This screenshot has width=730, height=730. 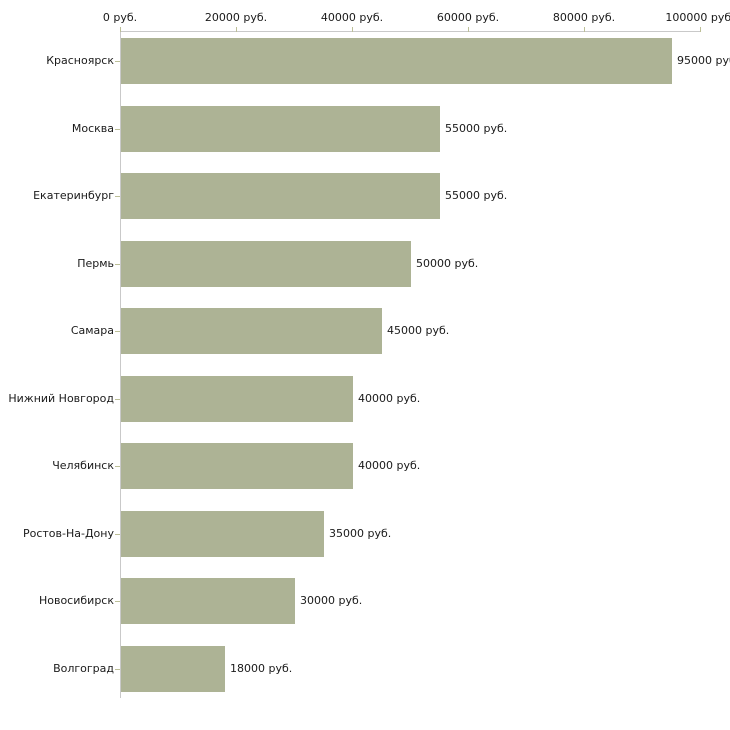 I want to click on category-label: Ростов-На-Дону, so click(x=68, y=533).